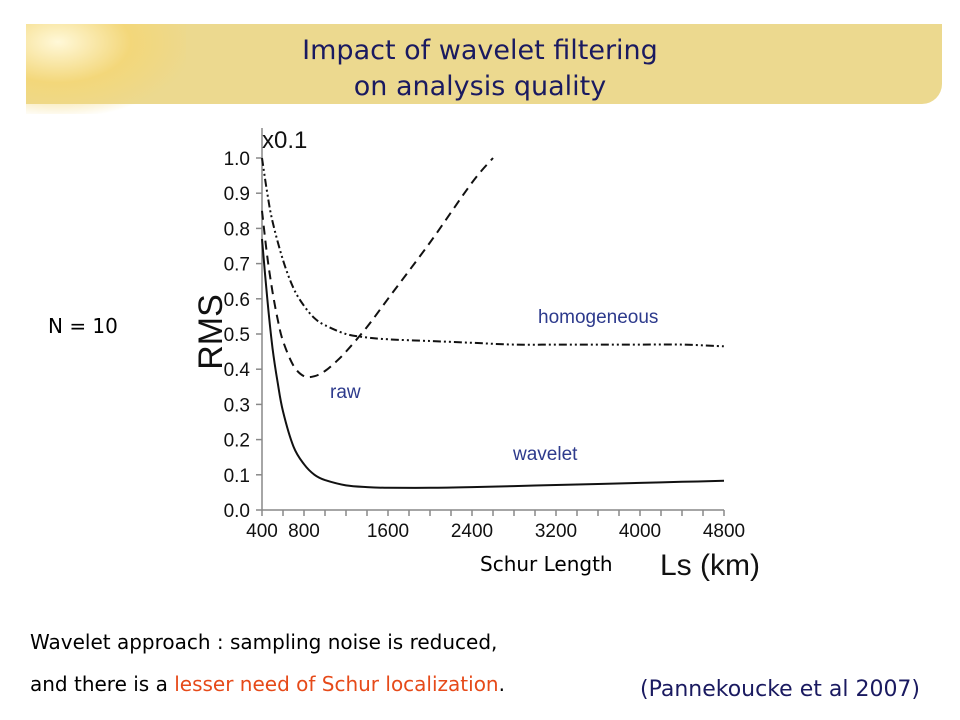  Describe the element at coordinates (780, 689) in the screenshot. I see `citation: (Pannekoucke et al 2007)` at that location.